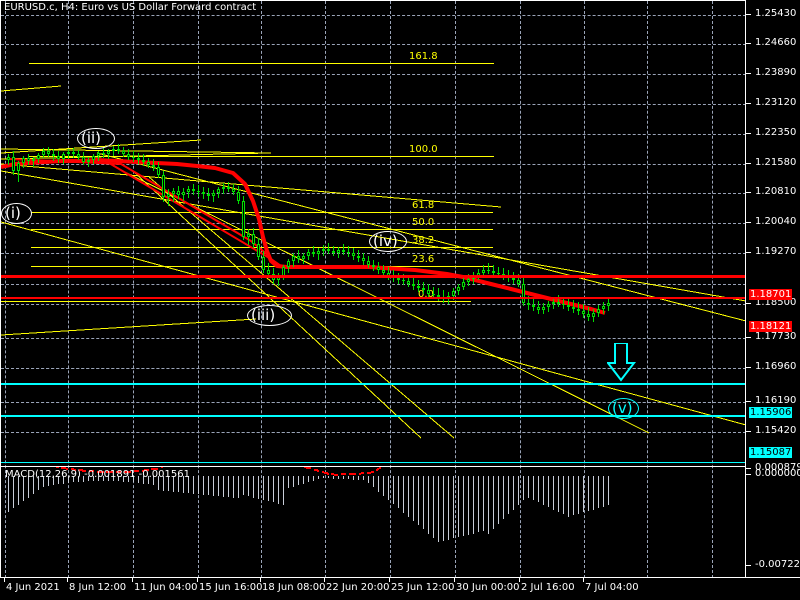 This screenshot has width=800, height=600. Describe the element at coordinates (231, 587) in the screenshot. I see `time-tick-label: 15 Jun 16:00` at that location.